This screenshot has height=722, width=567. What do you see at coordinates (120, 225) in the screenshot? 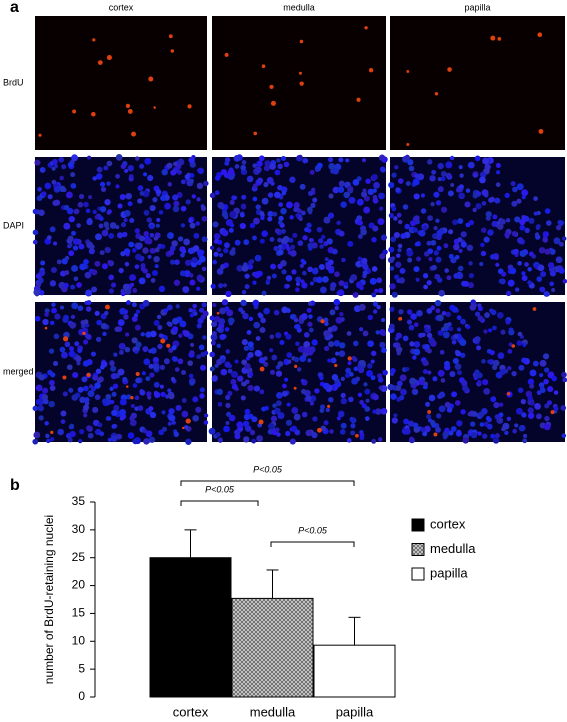
I see `micrograph` at bounding box center [120, 225].